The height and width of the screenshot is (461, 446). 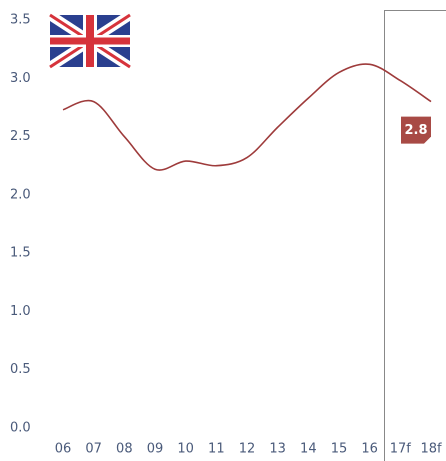 I want to click on y-tick-label: 1.0, so click(x=20, y=311).